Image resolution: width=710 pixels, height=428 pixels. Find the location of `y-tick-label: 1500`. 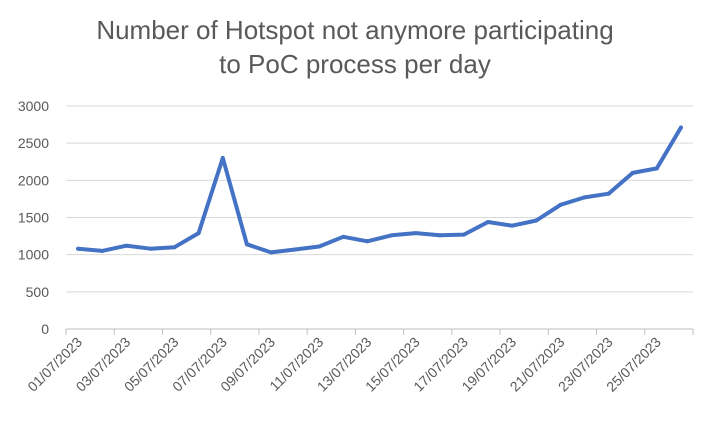

y-tick-label: 1500 is located at coordinates (33, 218).